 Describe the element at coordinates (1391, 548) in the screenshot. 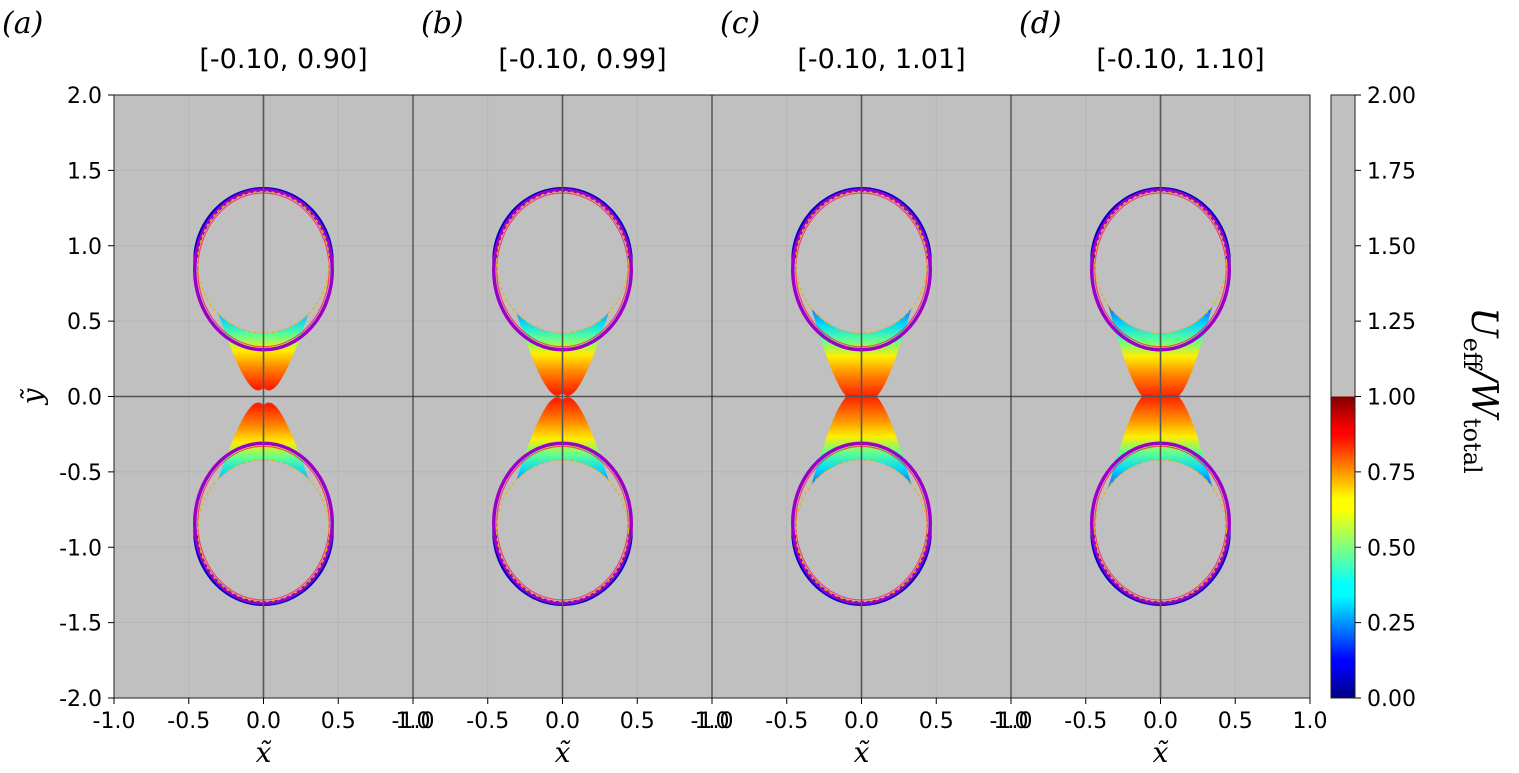

I see `colorbar-tick-label: 0.50` at that location.